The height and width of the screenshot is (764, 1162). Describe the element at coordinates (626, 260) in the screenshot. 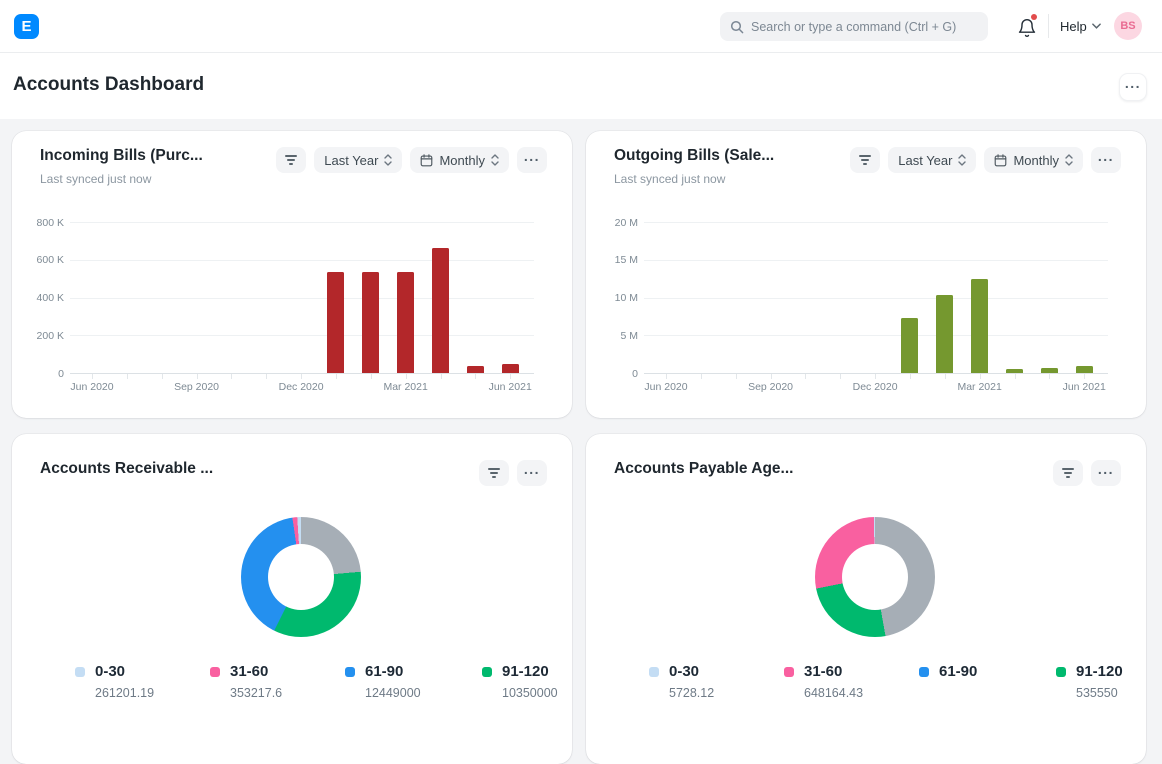

I see `y-axis-label: 15 M` at that location.